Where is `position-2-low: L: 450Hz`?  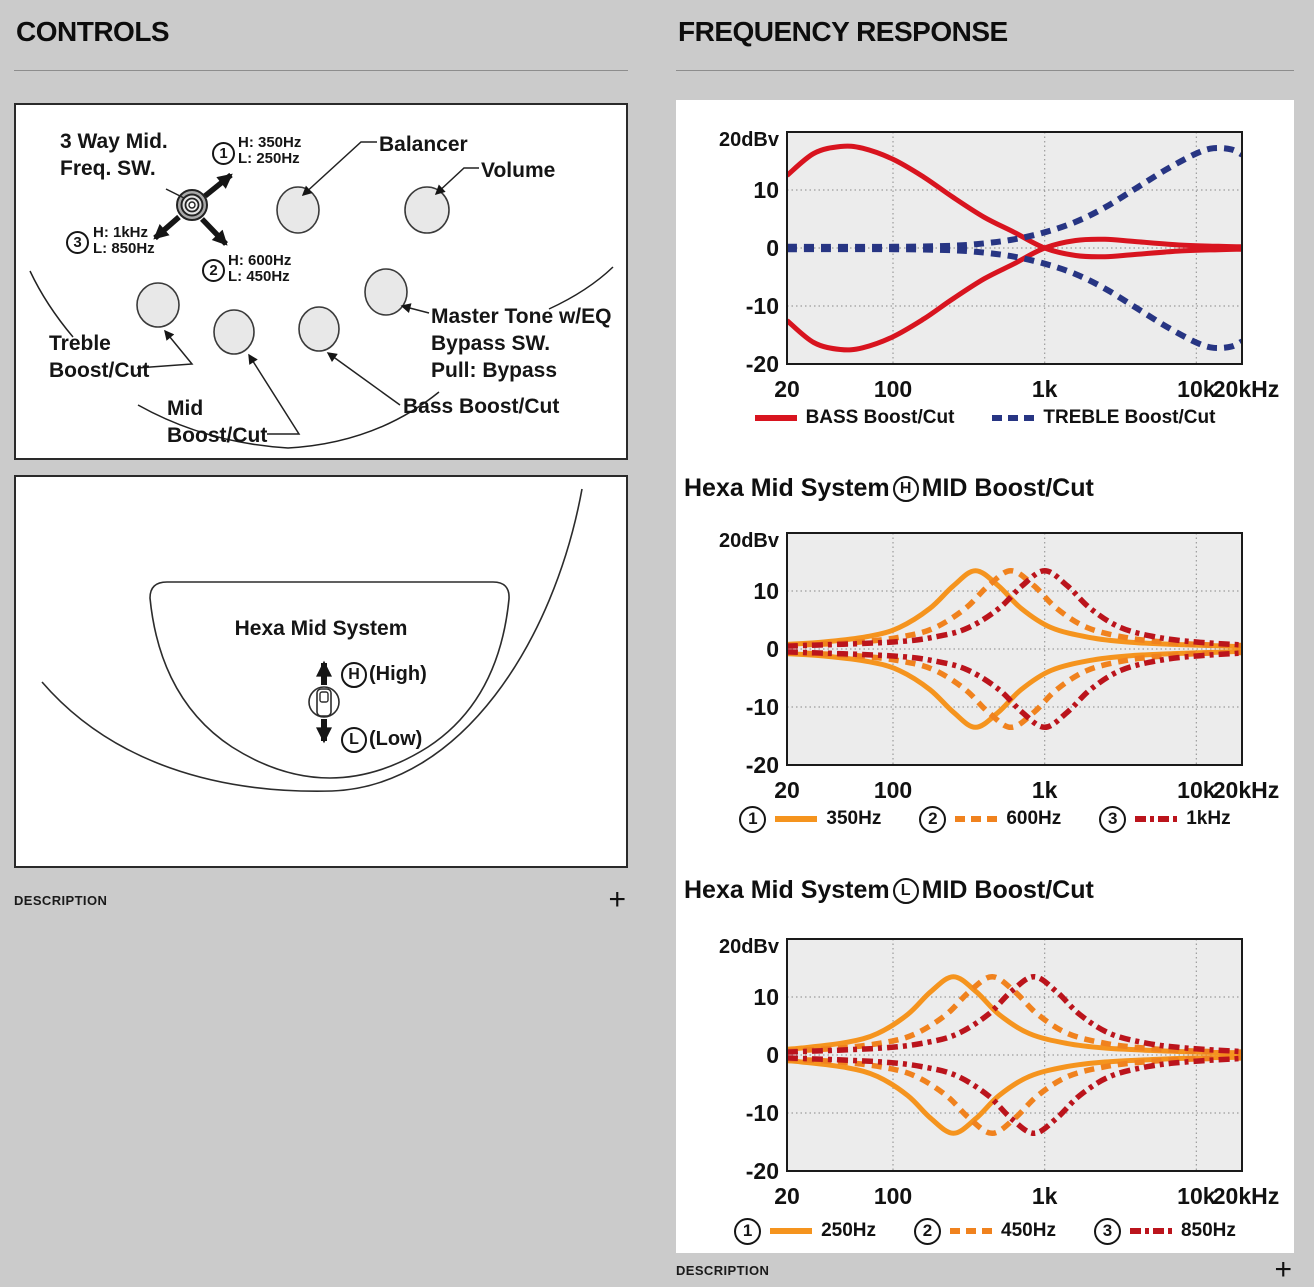
position-2-low: L: 450Hz is located at coordinates (259, 276).